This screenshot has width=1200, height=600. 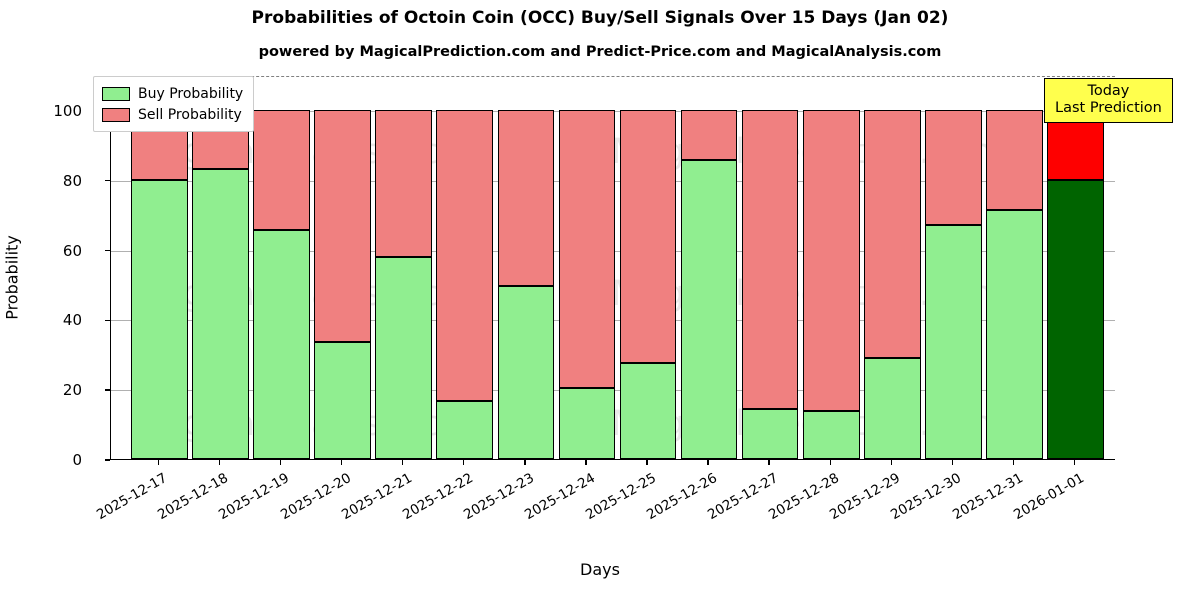 I want to click on legend-item-sell: Sell Probability, so click(x=172, y=114).